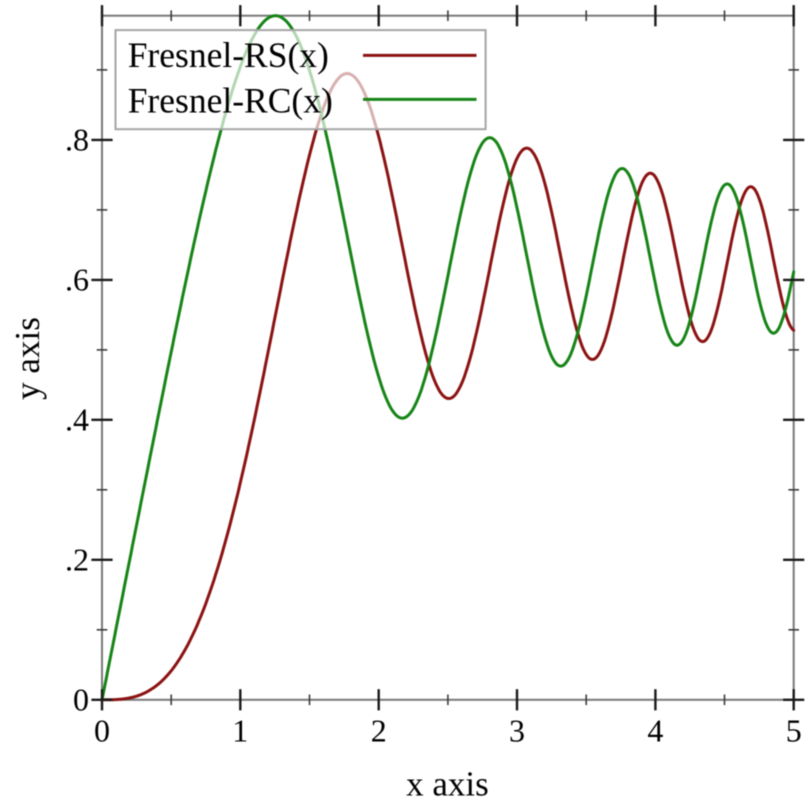  What do you see at coordinates (77, 559) in the screenshot?
I see `svg-text: .2` at bounding box center [77, 559].